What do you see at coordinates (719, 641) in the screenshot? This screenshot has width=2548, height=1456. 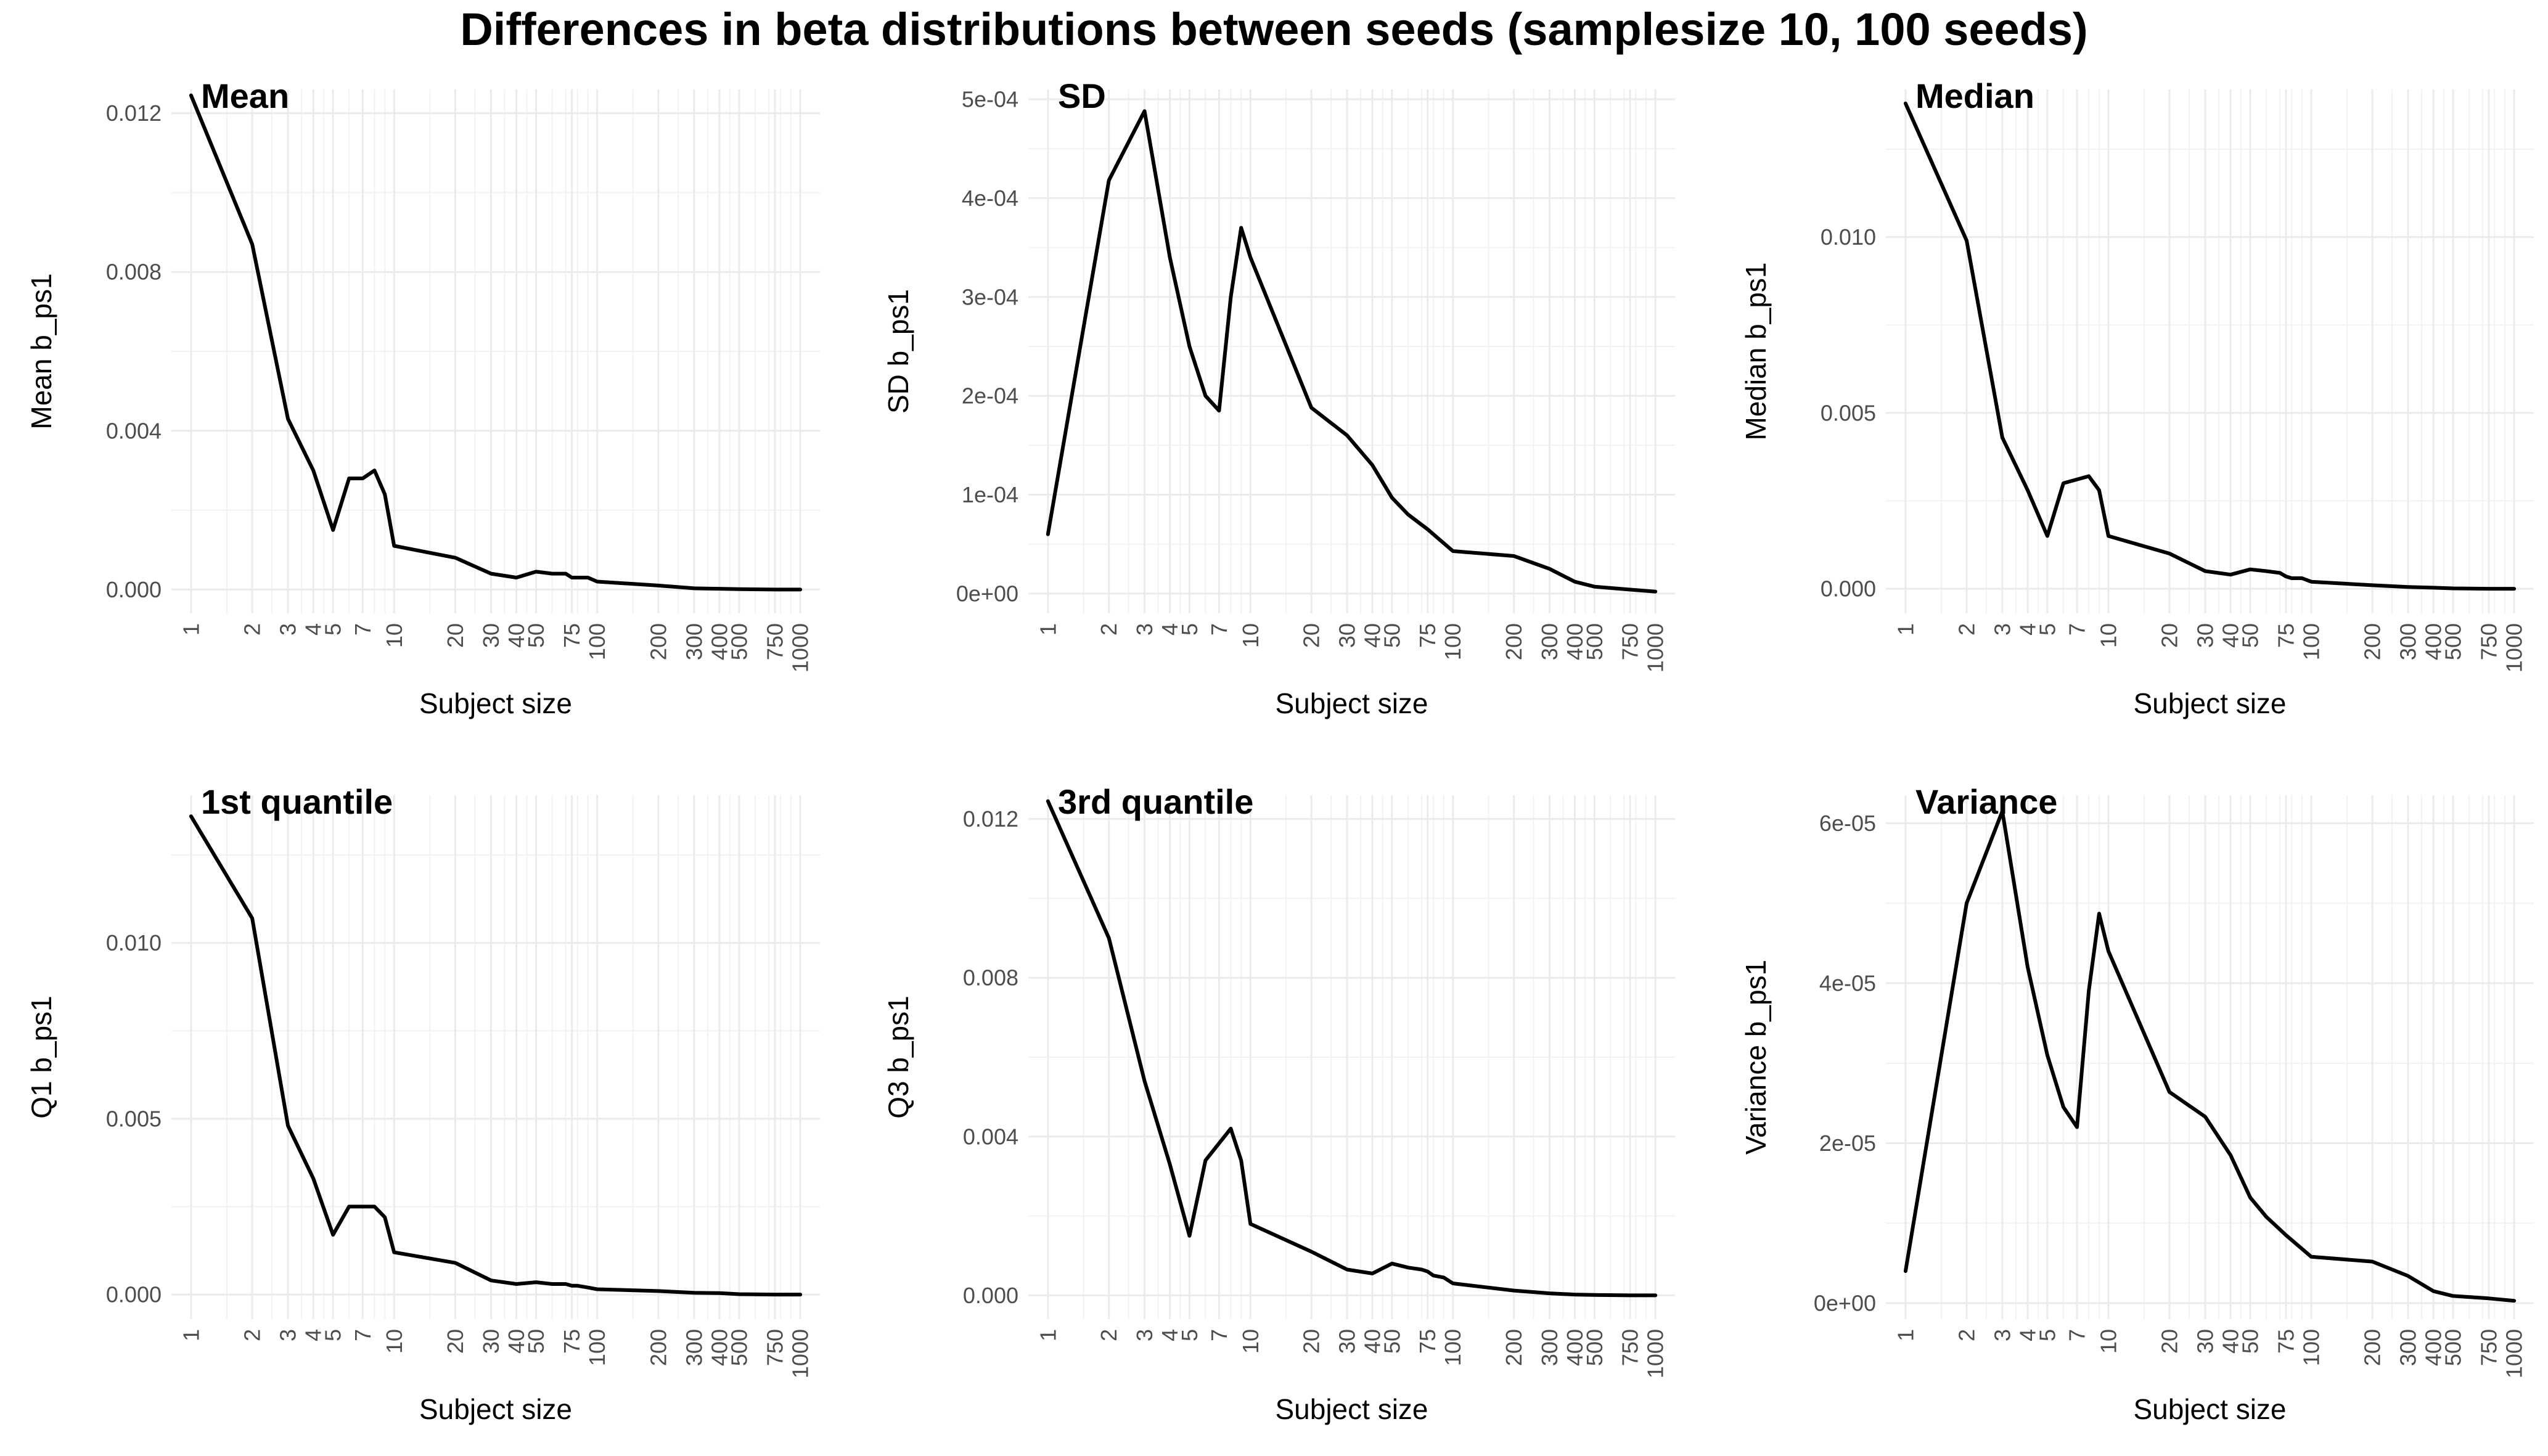 I see `x-tick-label: 400` at bounding box center [719, 641].